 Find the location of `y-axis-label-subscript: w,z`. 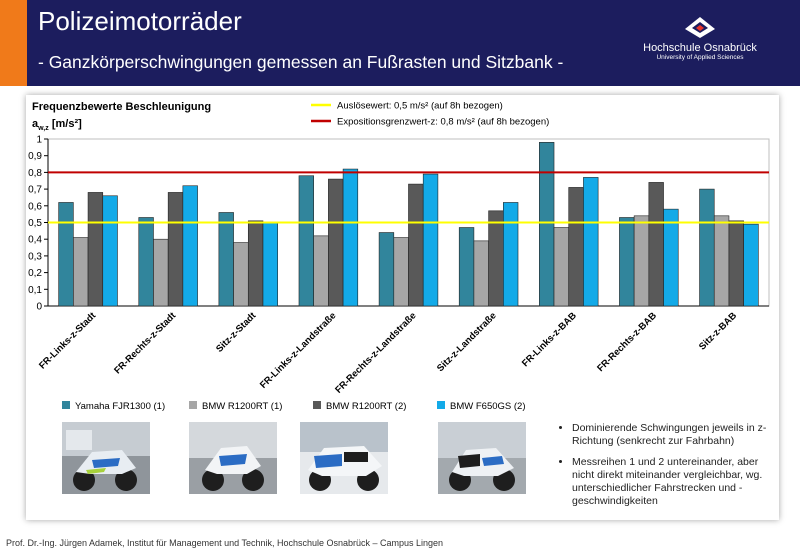

y-axis-label-subscript: w,z is located at coordinates (43, 128).